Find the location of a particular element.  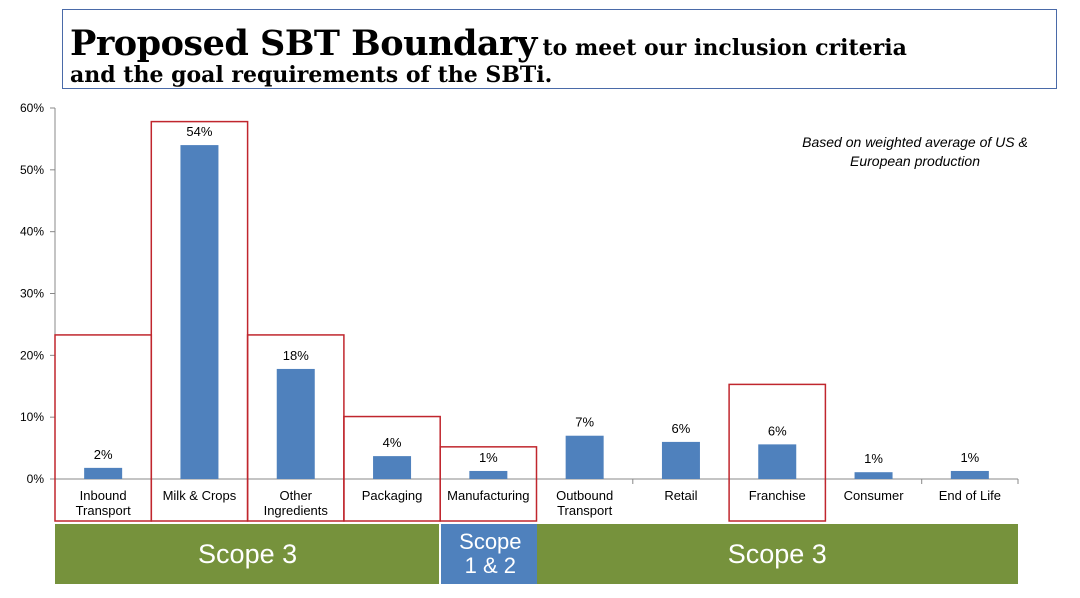

y-tick-label: 20% is located at coordinates (32, 355).